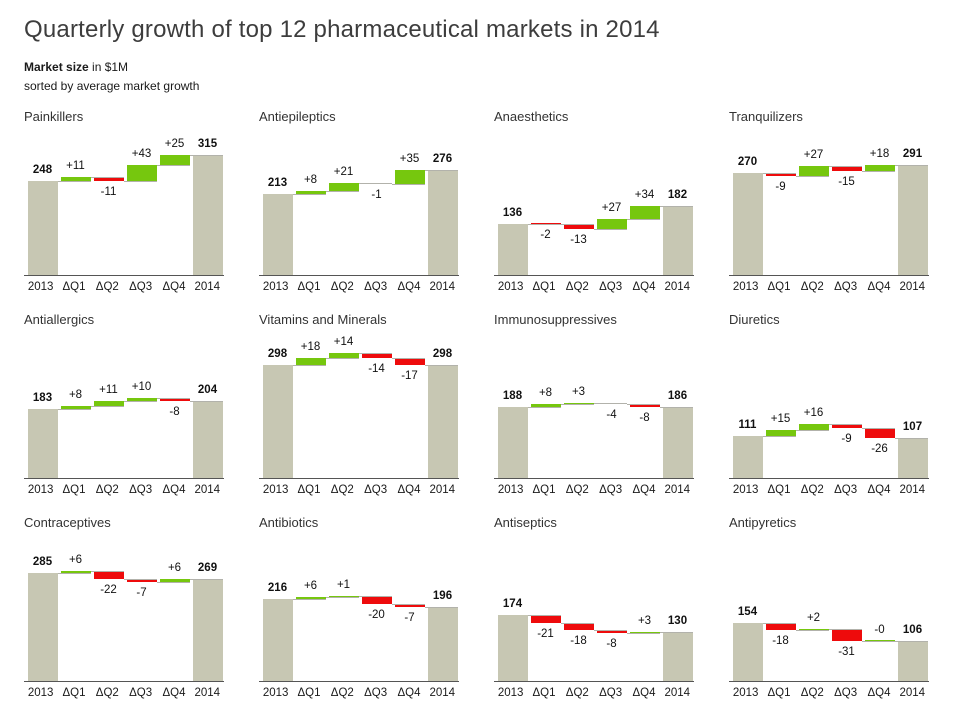 The image size is (960, 720). Describe the element at coordinates (376, 194) in the screenshot. I see `delta-value-q3: -1` at that location.